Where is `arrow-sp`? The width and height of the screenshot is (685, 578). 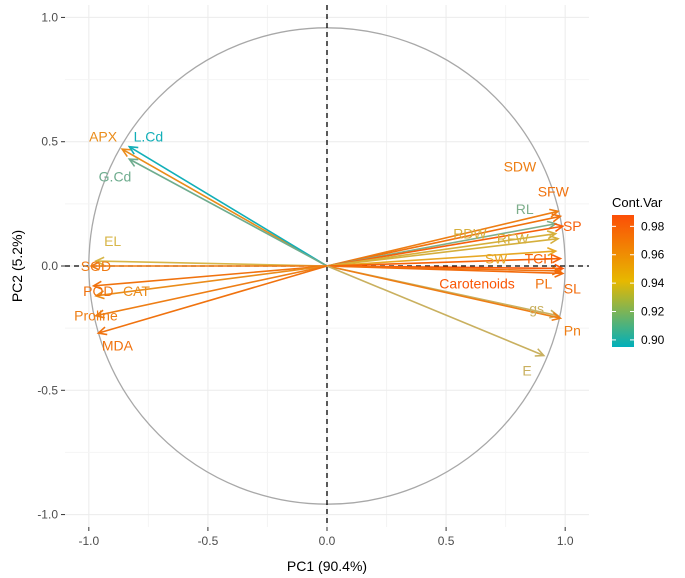
arrow-sp is located at coordinates (444, 246).